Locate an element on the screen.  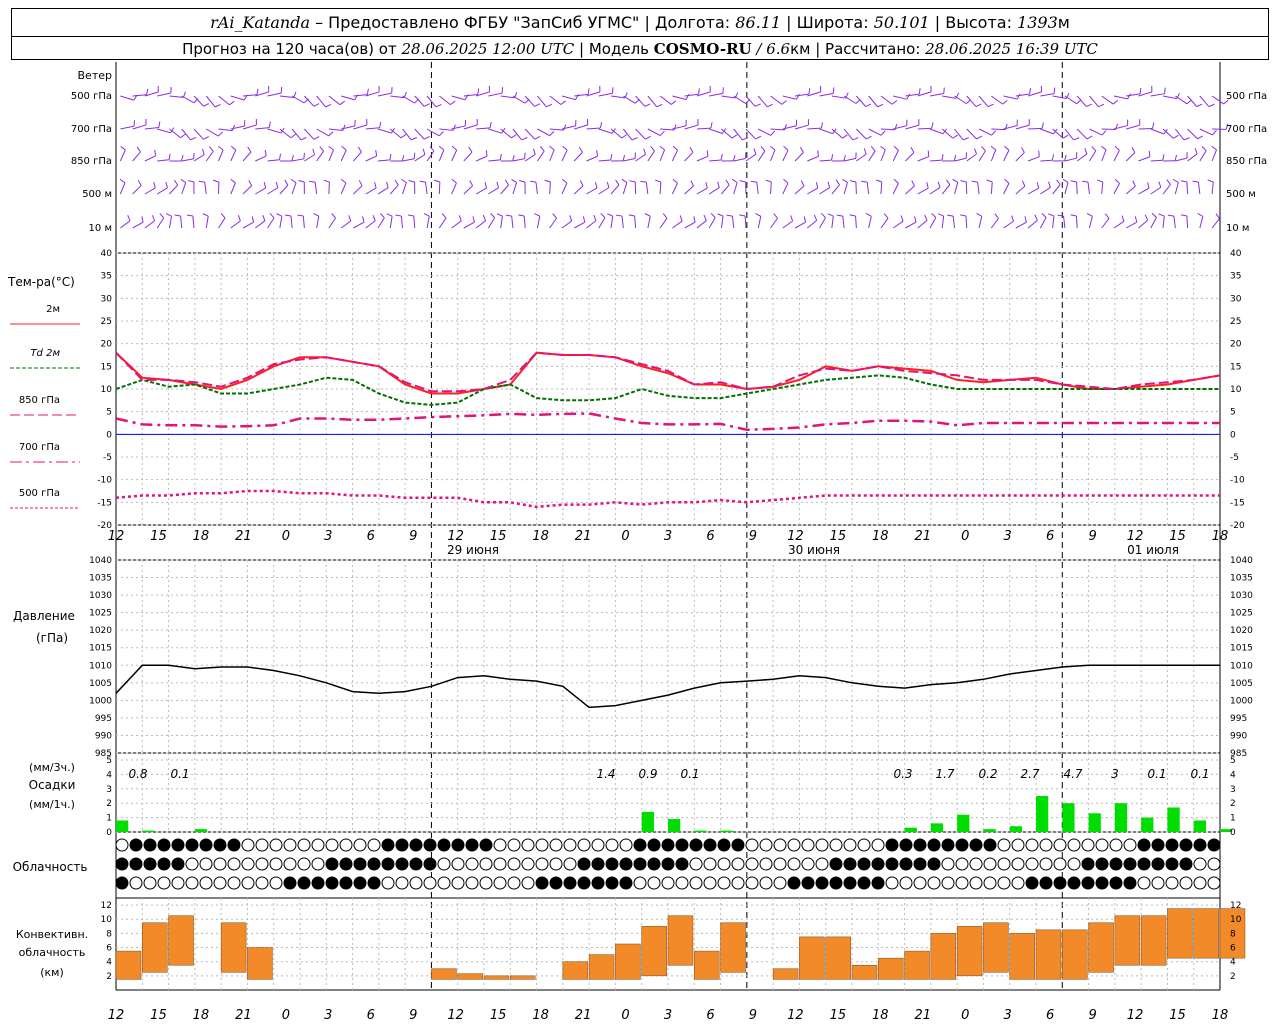
precip-ytick-right: 2 is located at coordinates (1233, 804).